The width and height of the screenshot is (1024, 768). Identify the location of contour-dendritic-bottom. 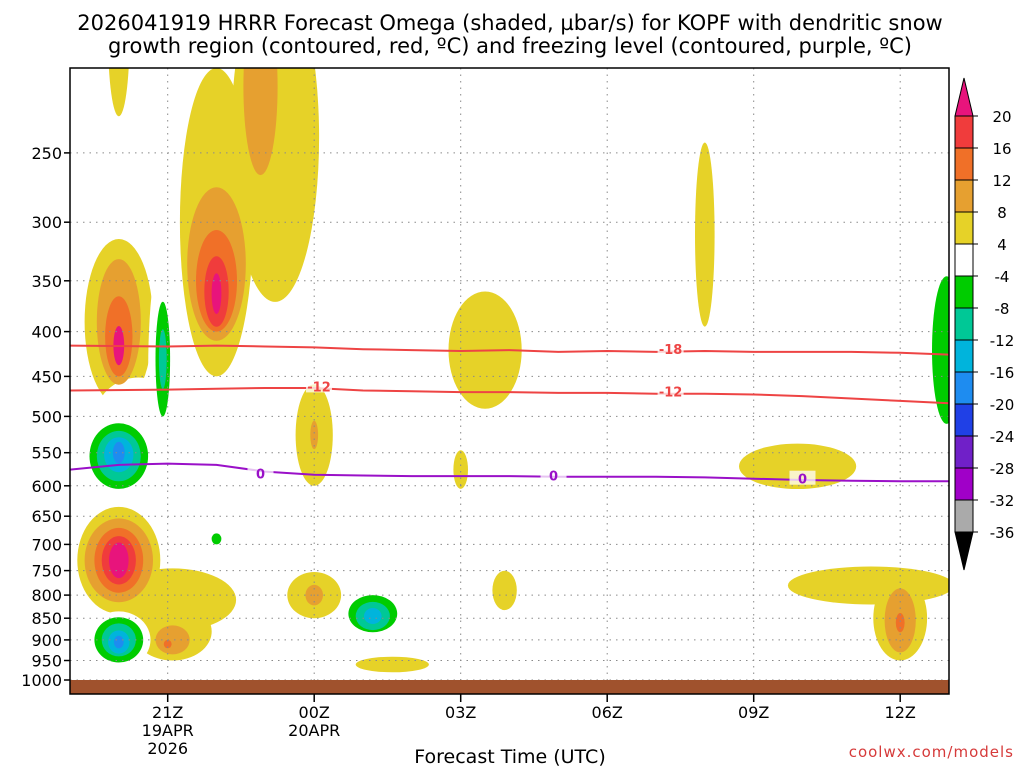
(509, 396).